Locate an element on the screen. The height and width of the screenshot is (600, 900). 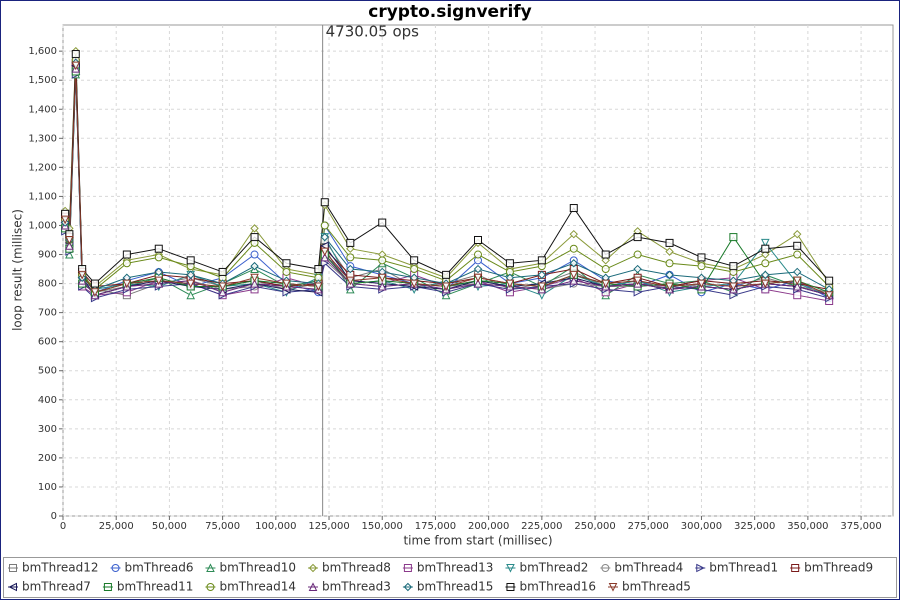
x-tick-label: 0 is located at coordinates (63, 526).